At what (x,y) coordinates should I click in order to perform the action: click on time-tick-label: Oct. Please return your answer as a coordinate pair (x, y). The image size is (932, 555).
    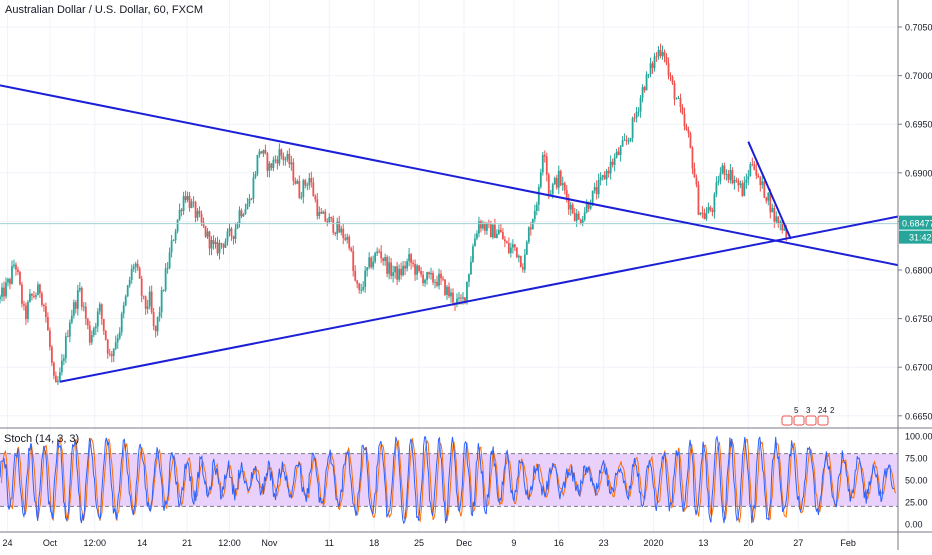
    Looking at the image, I should click on (50, 543).